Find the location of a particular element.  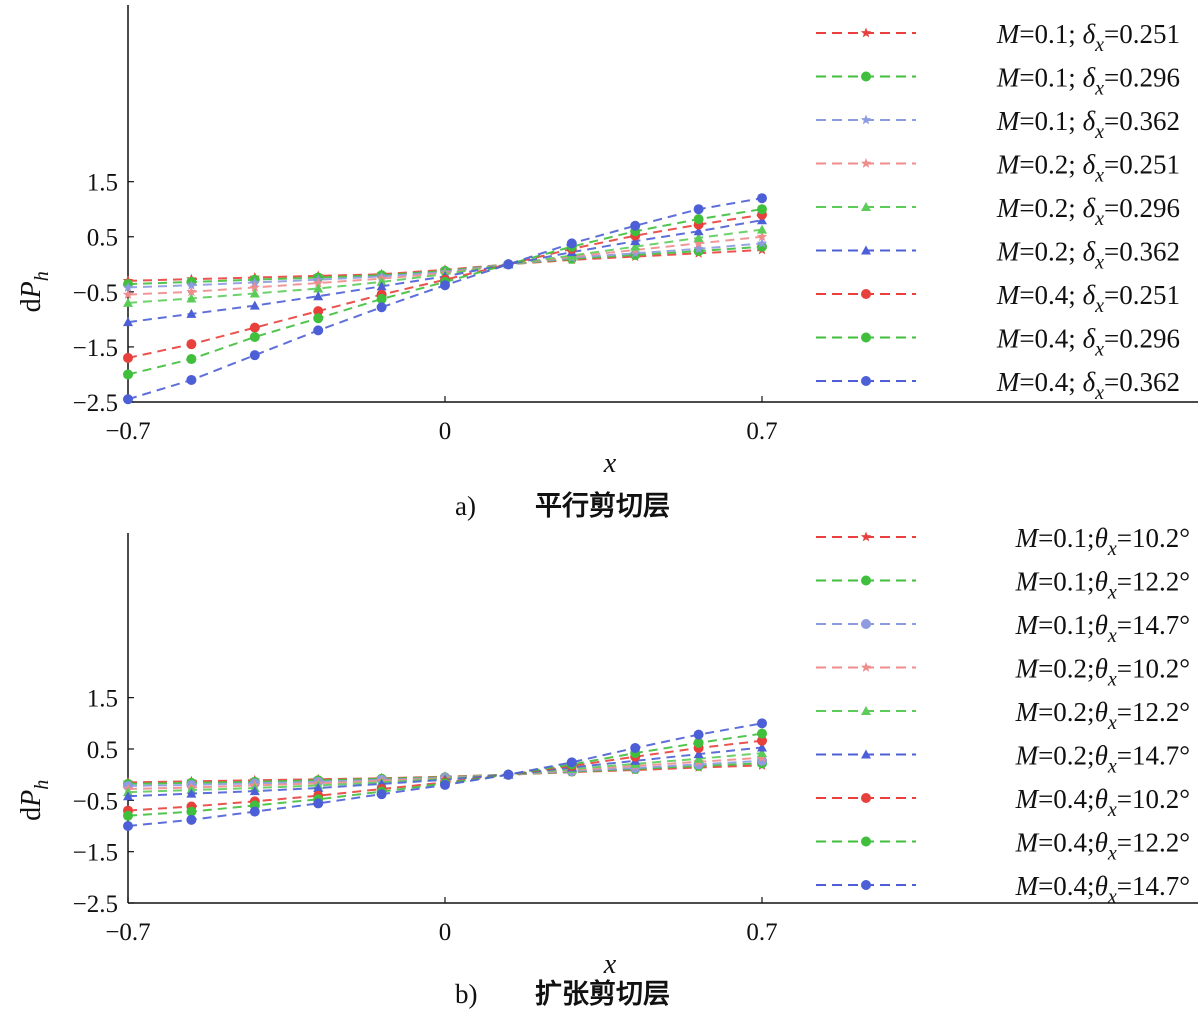

legend-label: M=0.4; δx=0.251 is located at coordinates (1088, 298).